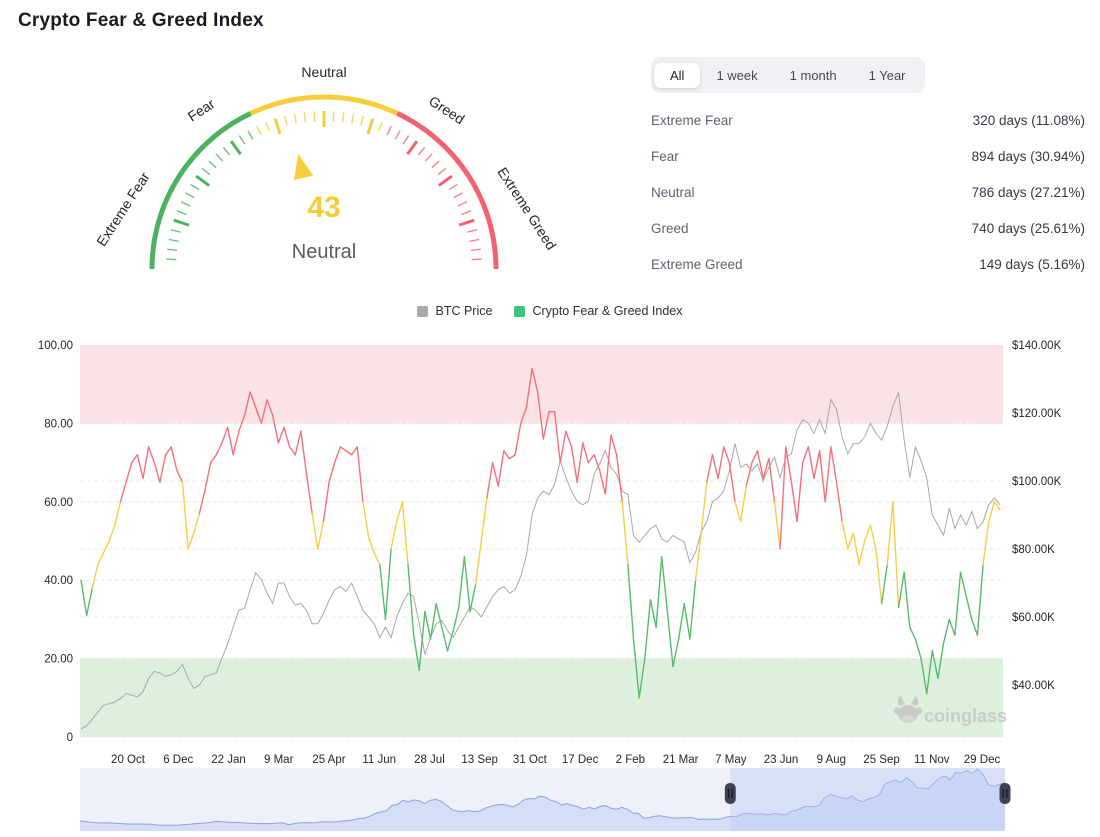 Image resolution: width=1100 pixels, height=837 pixels. I want to click on stats-row-value: 740 days (25.61%), so click(1028, 228).